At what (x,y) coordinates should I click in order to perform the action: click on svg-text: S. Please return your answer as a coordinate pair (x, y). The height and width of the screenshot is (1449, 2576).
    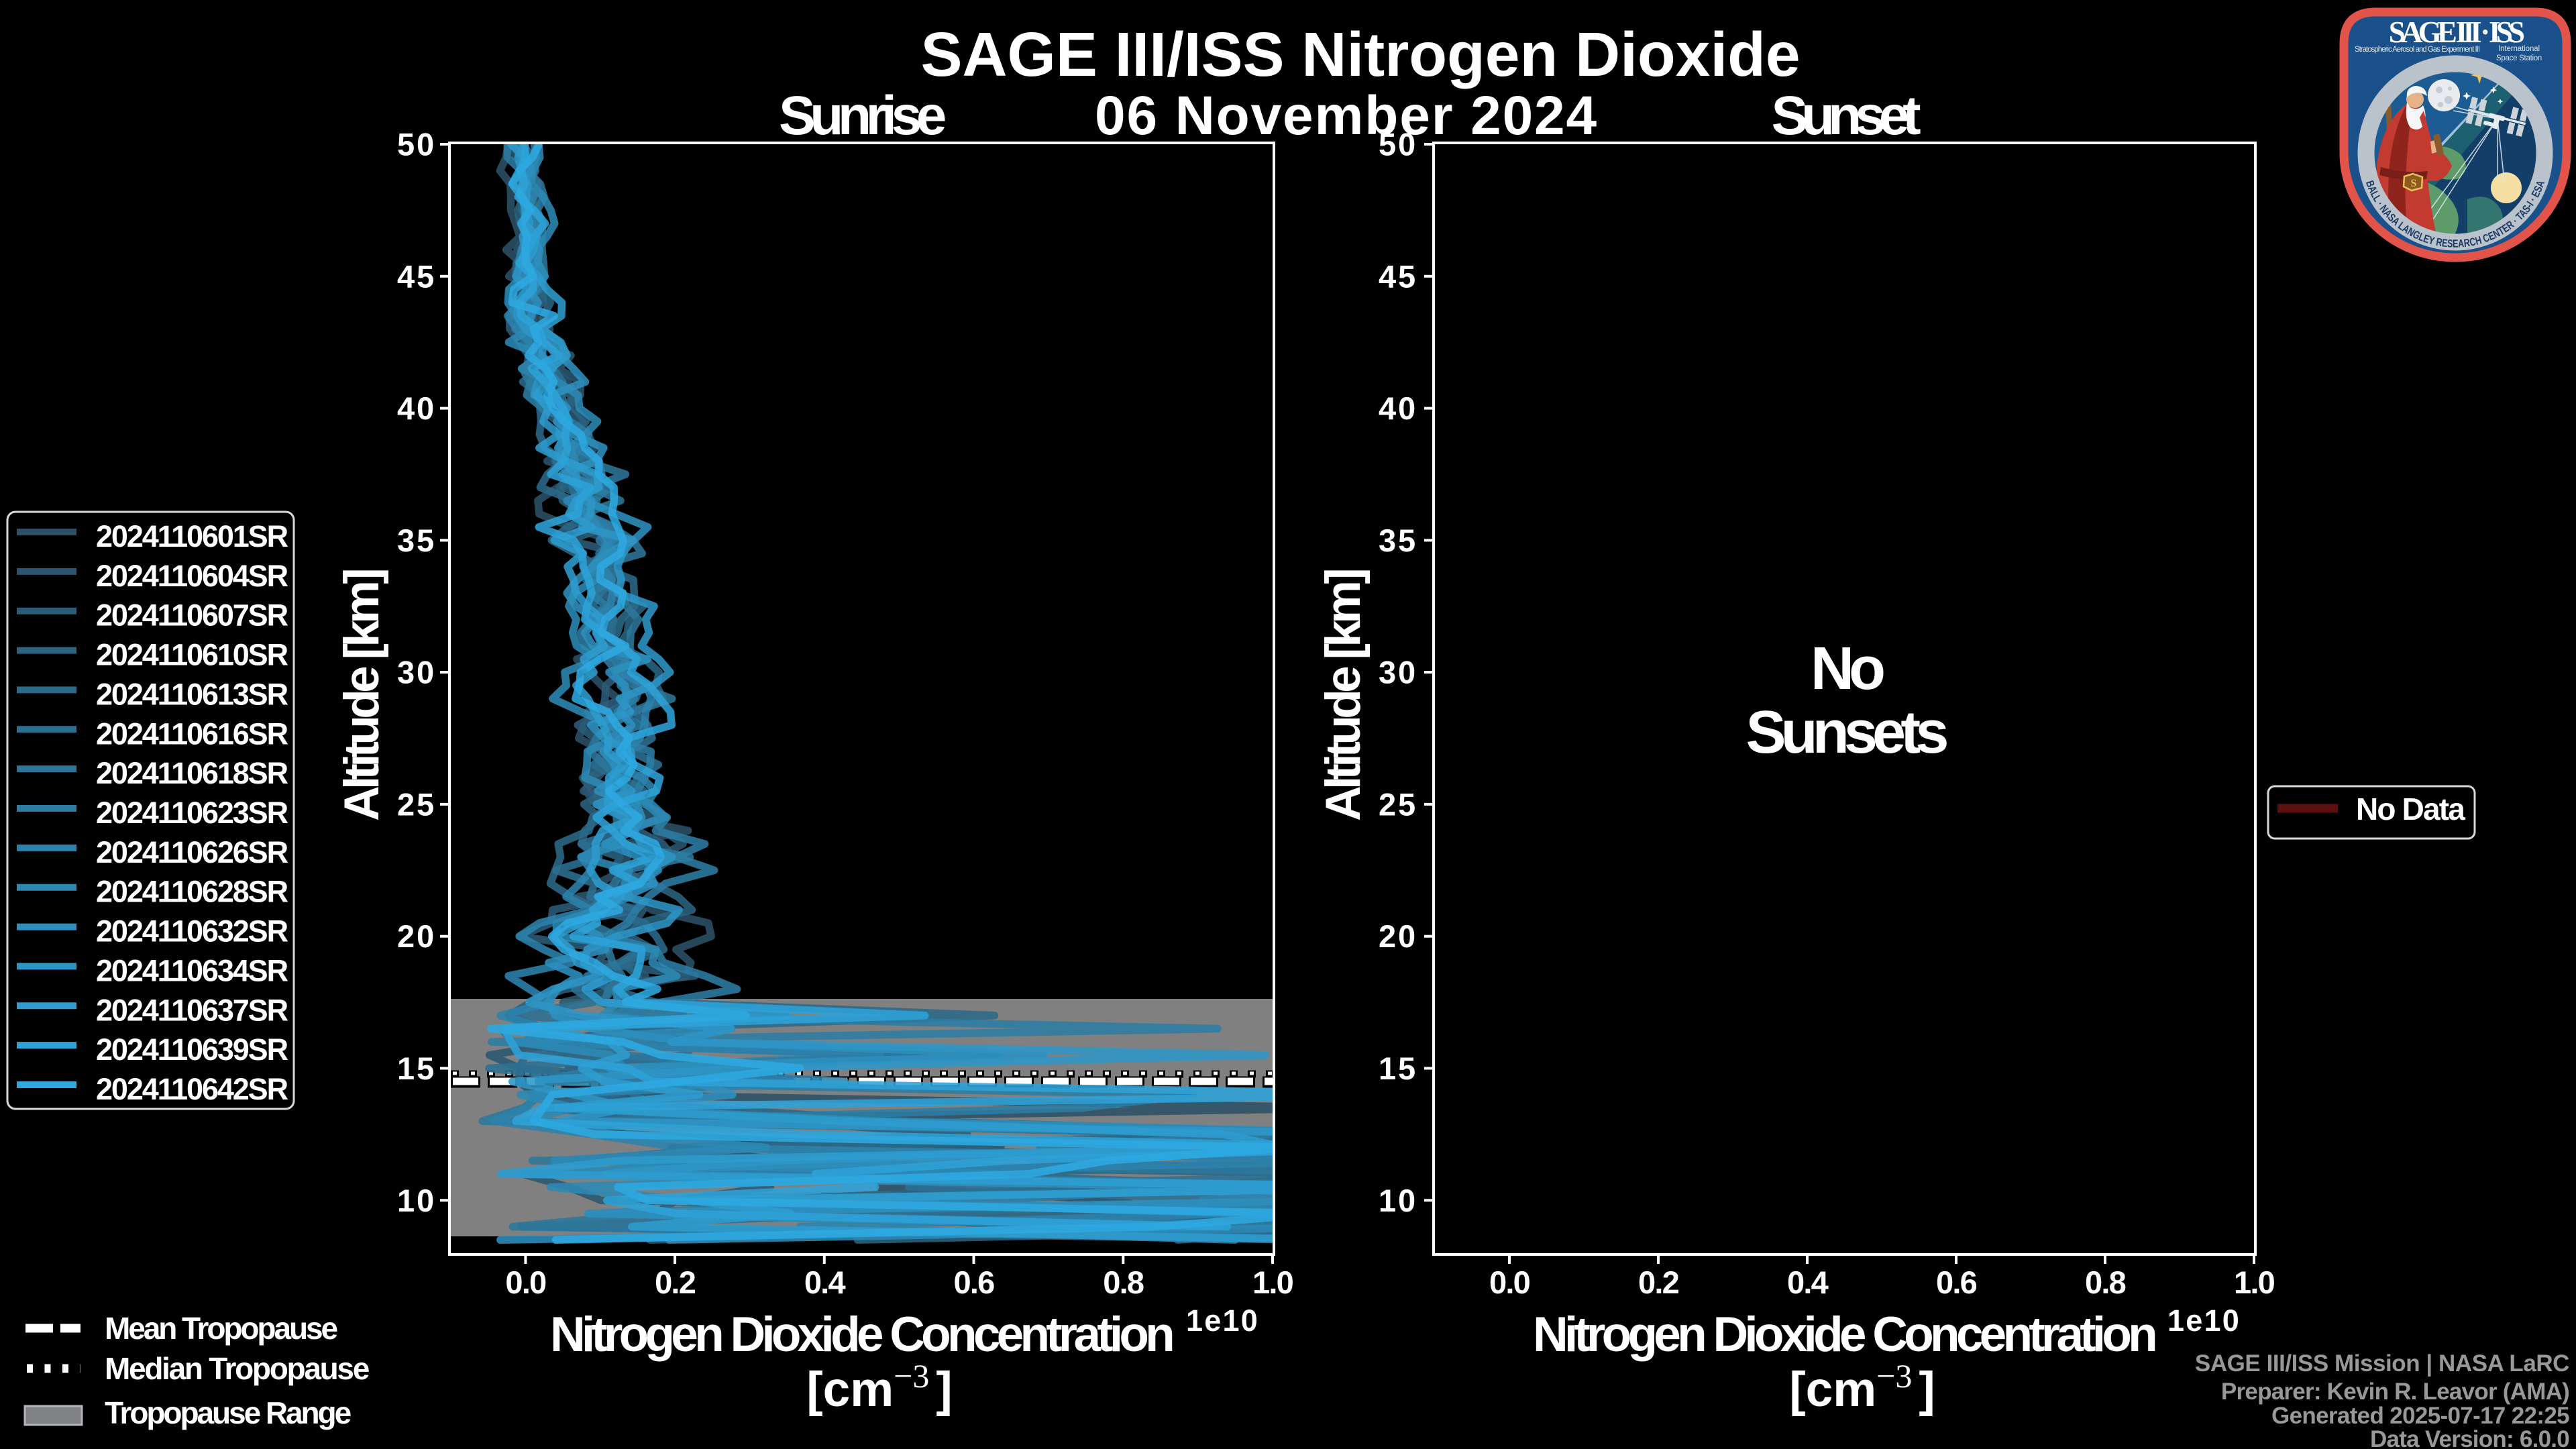
    Looking at the image, I should click on (2414, 183).